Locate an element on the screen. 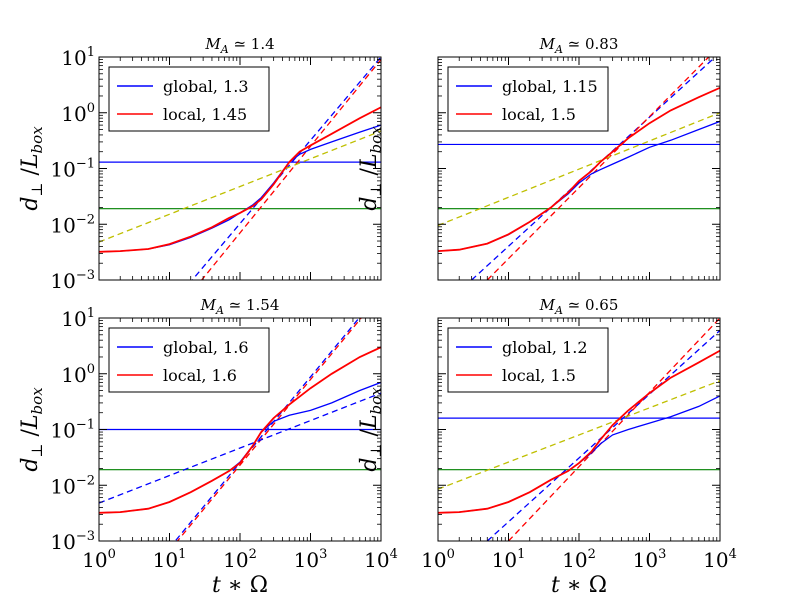 The image size is (800, 604). x-tick-label: 10³ is located at coordinates (650, 559).